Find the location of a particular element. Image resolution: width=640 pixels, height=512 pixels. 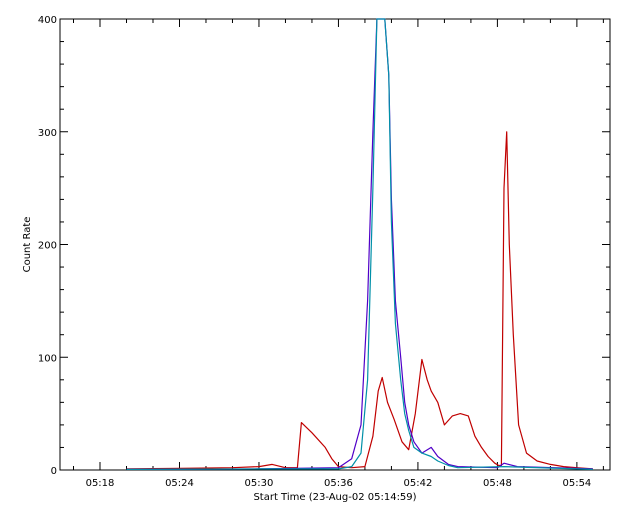

x-tick-label: 05:24 is located at coordinates (179, 483).